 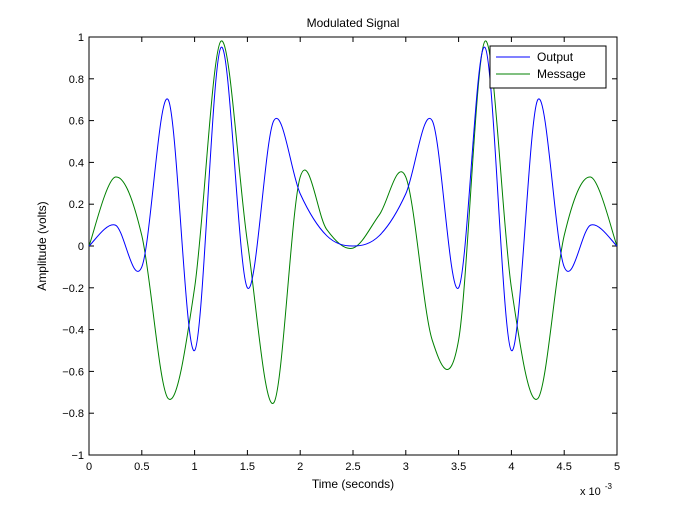 What do you see at coordinates (76, 122) in the screenshot?
I see `y-tick-label: 0.6` at bounding box center [76, 122].